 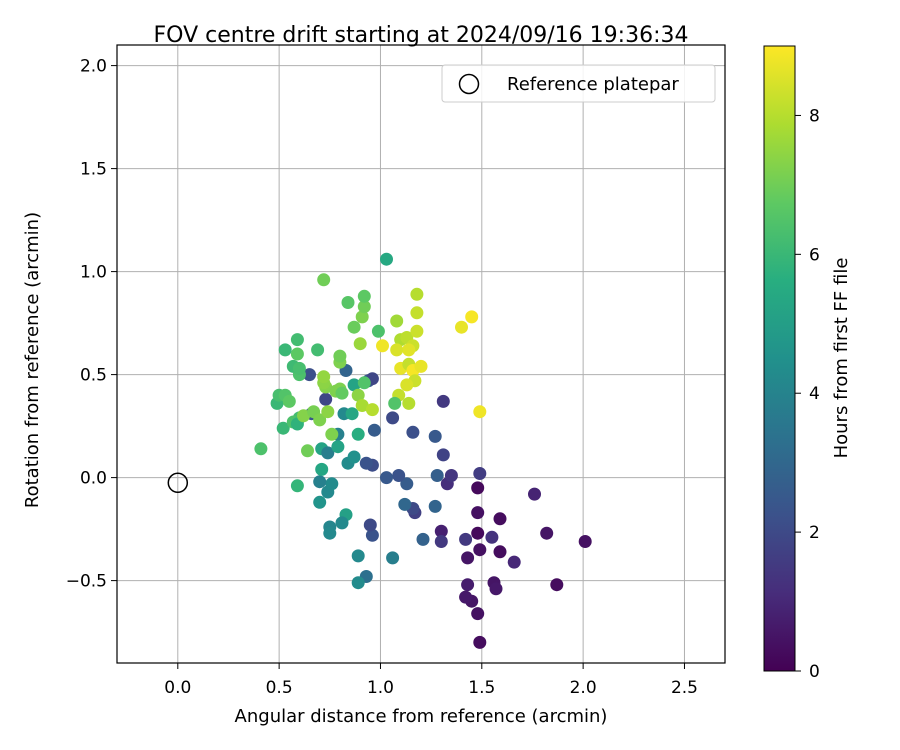 What do you see at coordinates (177, 688) in the screenshot?
I see `x-tick-label: 0.0` at bounding box center [177, 688].